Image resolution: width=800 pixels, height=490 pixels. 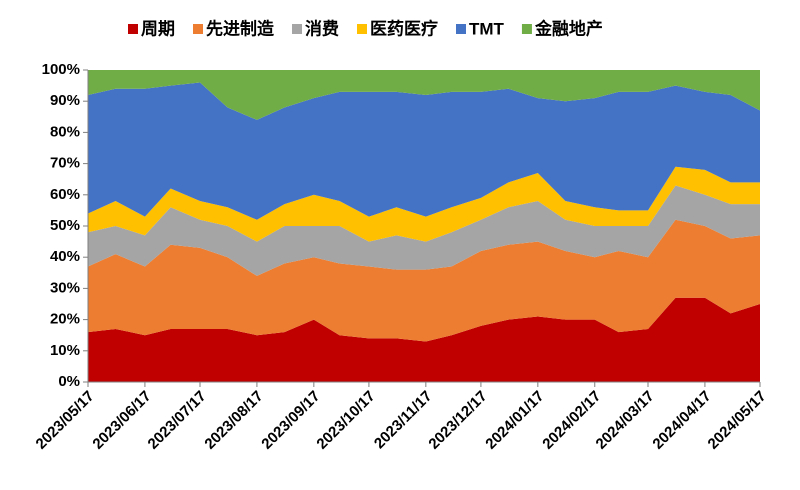 What do you see at coordinates (322, 28) in the screenshot?
I see `legend-label: 消费` at bounding box center [322, 28].